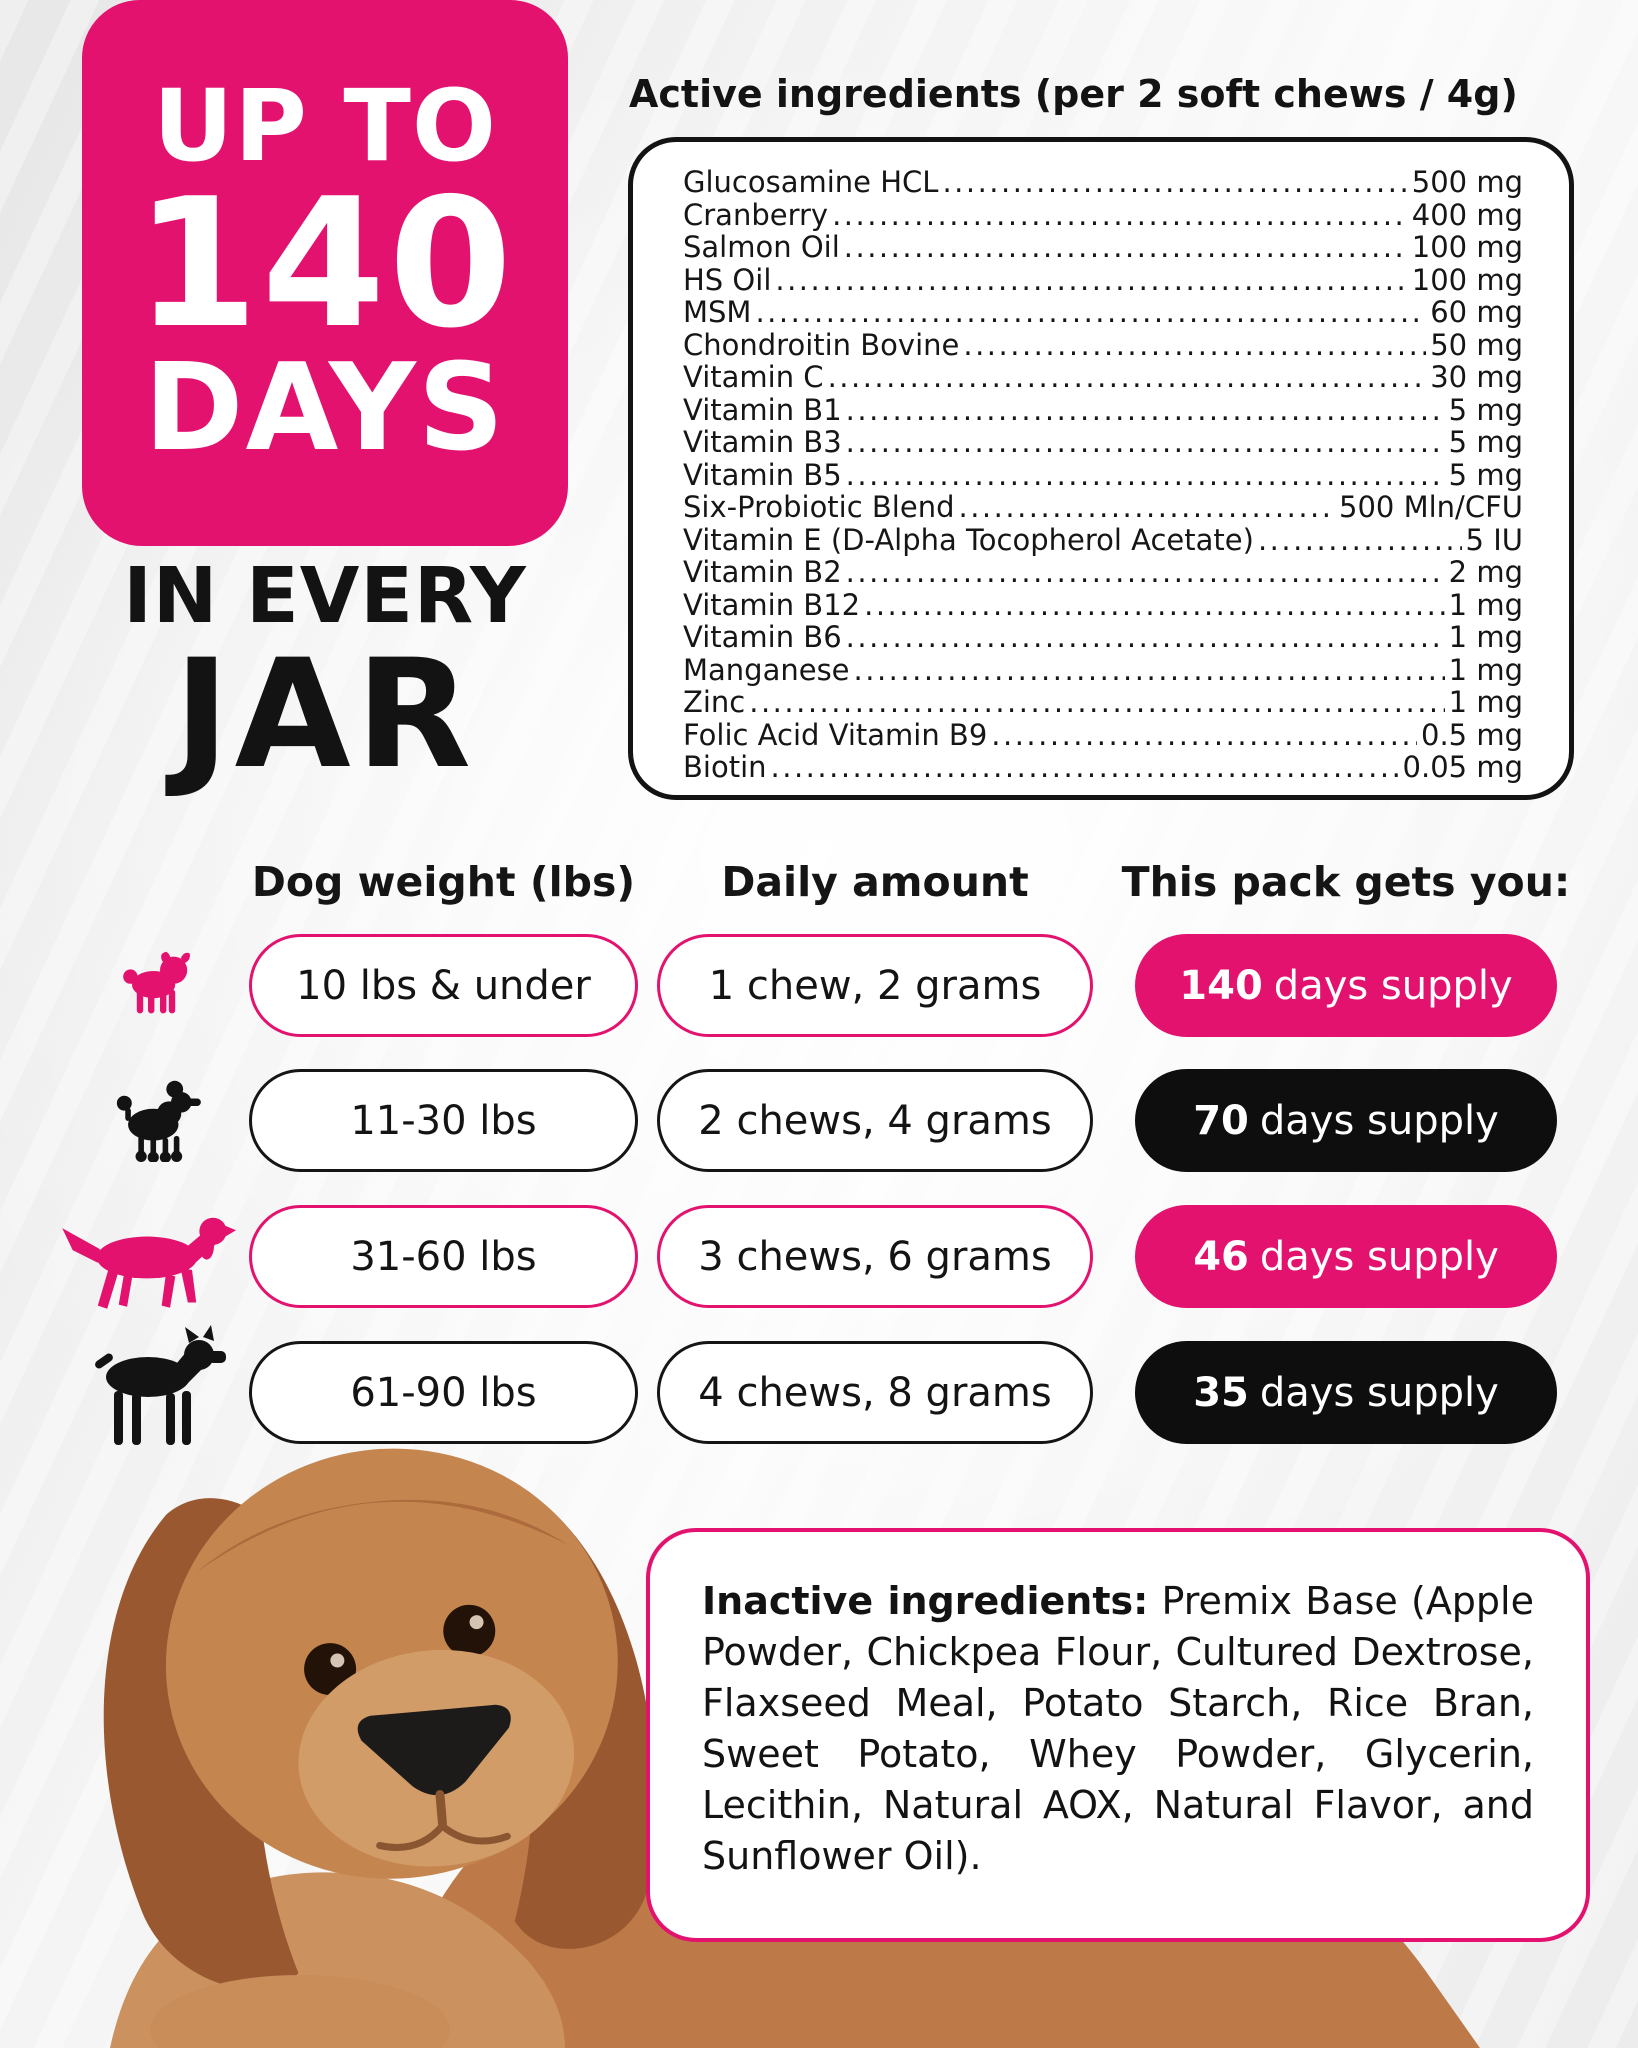 This screenshot has width=1638, height=2048. Describe the element at coordinates (300, 2011) in the screenshot. I see `puppy-paw` at that location.